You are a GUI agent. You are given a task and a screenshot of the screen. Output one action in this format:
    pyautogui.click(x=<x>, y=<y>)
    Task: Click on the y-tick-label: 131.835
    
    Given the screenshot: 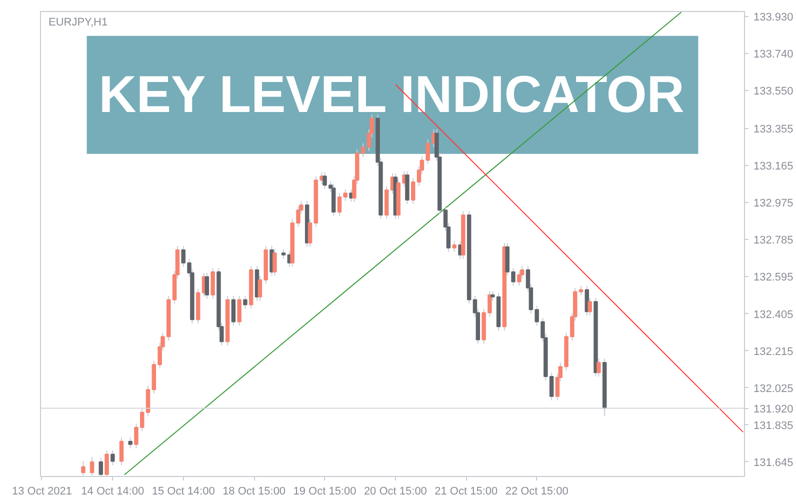 What is the action you would take?
    pyautogui.click(x=774, y=426)
    